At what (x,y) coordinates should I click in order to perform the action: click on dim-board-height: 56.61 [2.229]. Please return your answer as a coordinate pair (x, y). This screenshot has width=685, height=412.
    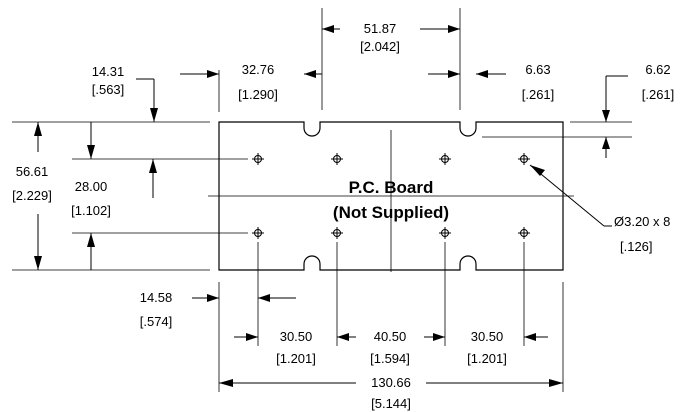
    Looking at the image, I should click on (32, 196).